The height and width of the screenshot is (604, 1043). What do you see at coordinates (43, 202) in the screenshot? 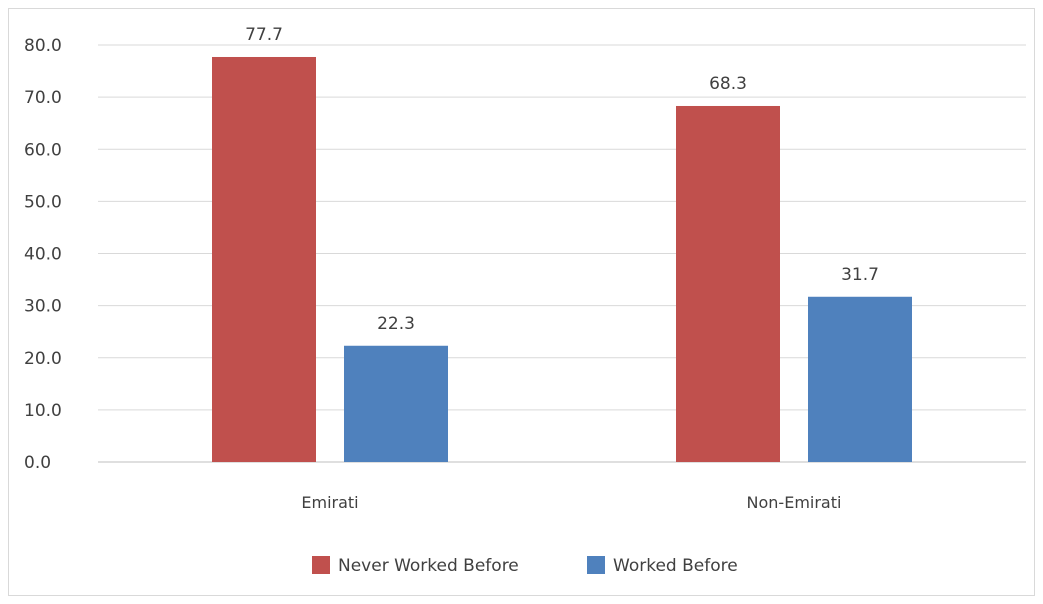
I see `y-tick-label: 50.0` at bounding box center [43, 202].